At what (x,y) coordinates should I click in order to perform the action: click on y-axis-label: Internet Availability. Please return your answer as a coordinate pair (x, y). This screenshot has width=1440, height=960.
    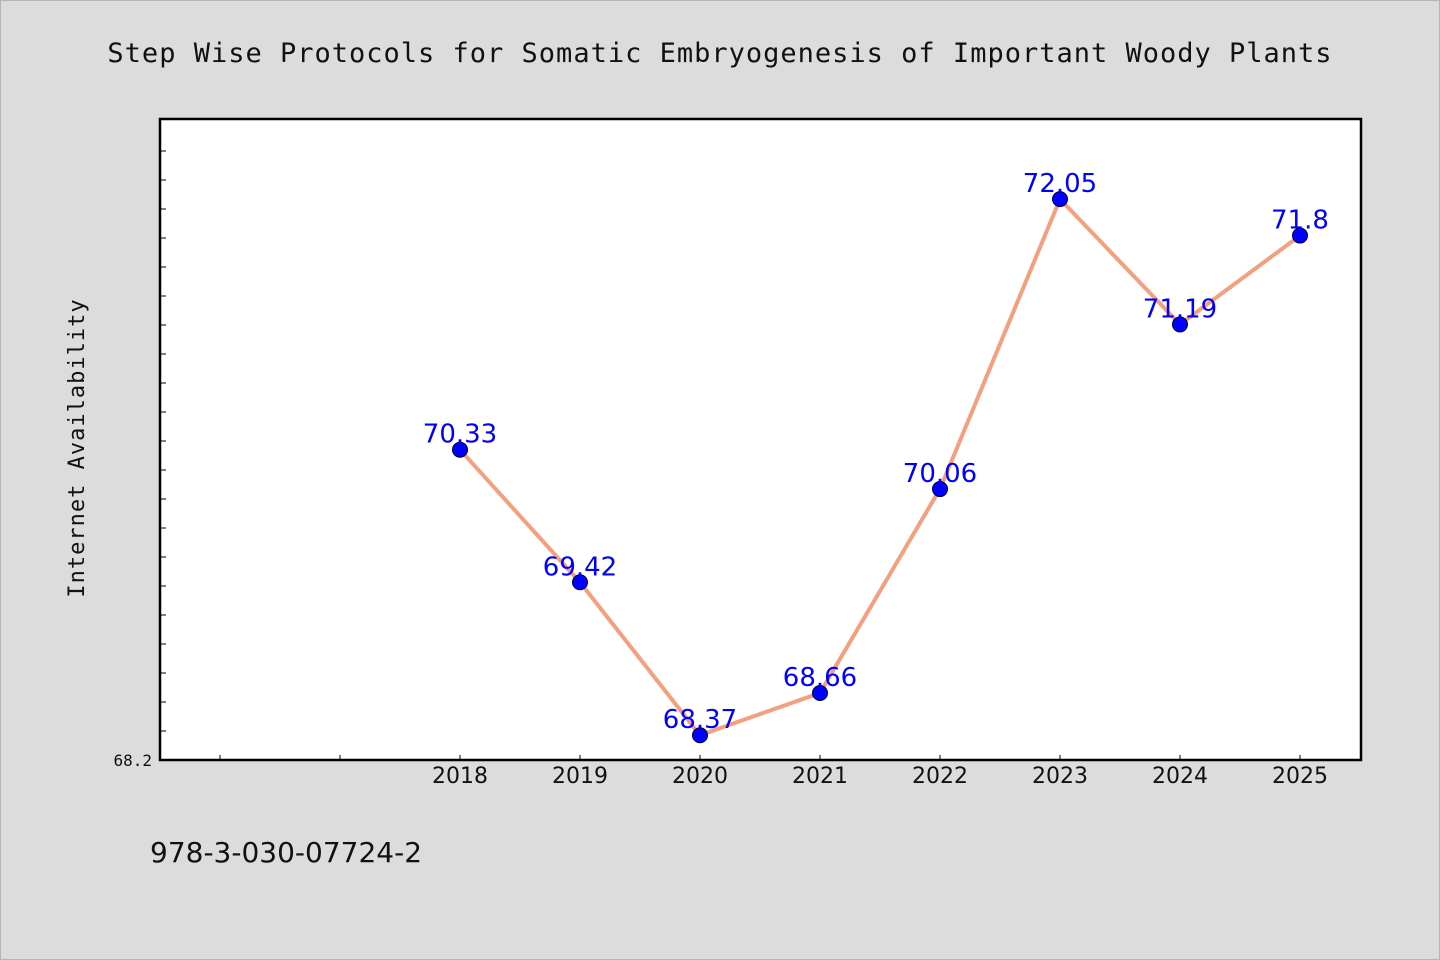
    Looking at the image, I should click on (77, 447).